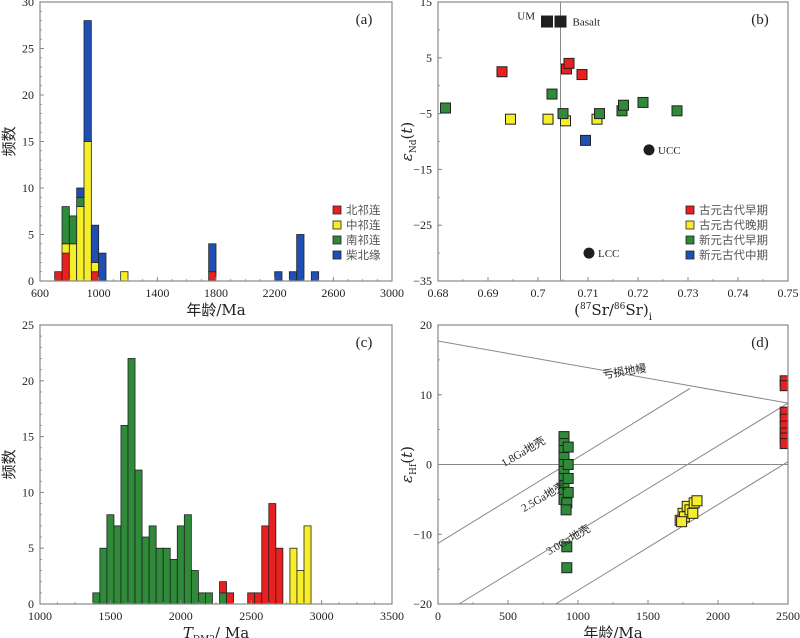 This screenshot has height=638, width=800. I want to click on y-tick-label: −25, so click(422, 225).